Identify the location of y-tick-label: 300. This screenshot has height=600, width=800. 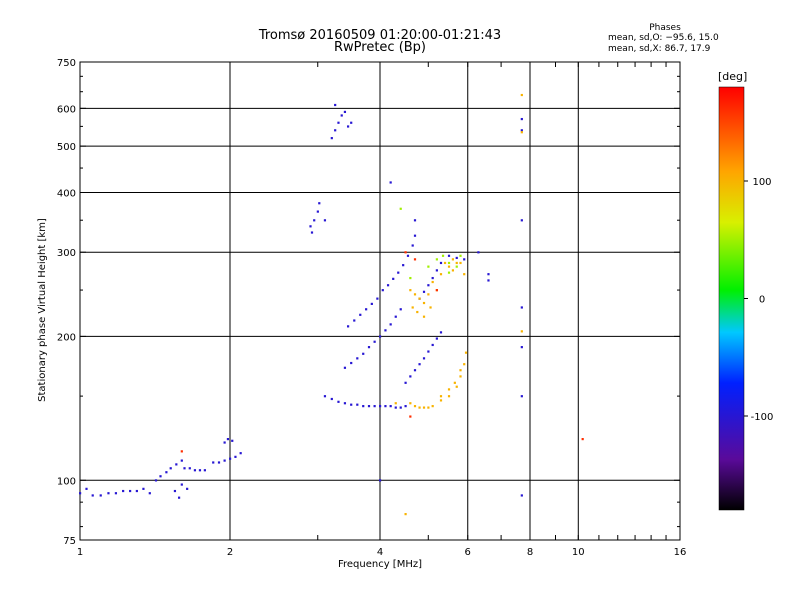
(66, 253).